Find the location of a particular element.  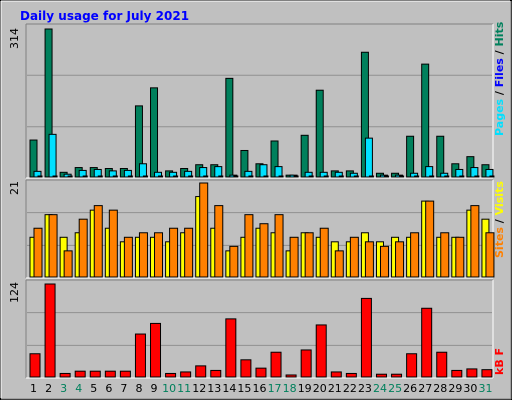

day-label: 16 is located at coordinates (260, 388).